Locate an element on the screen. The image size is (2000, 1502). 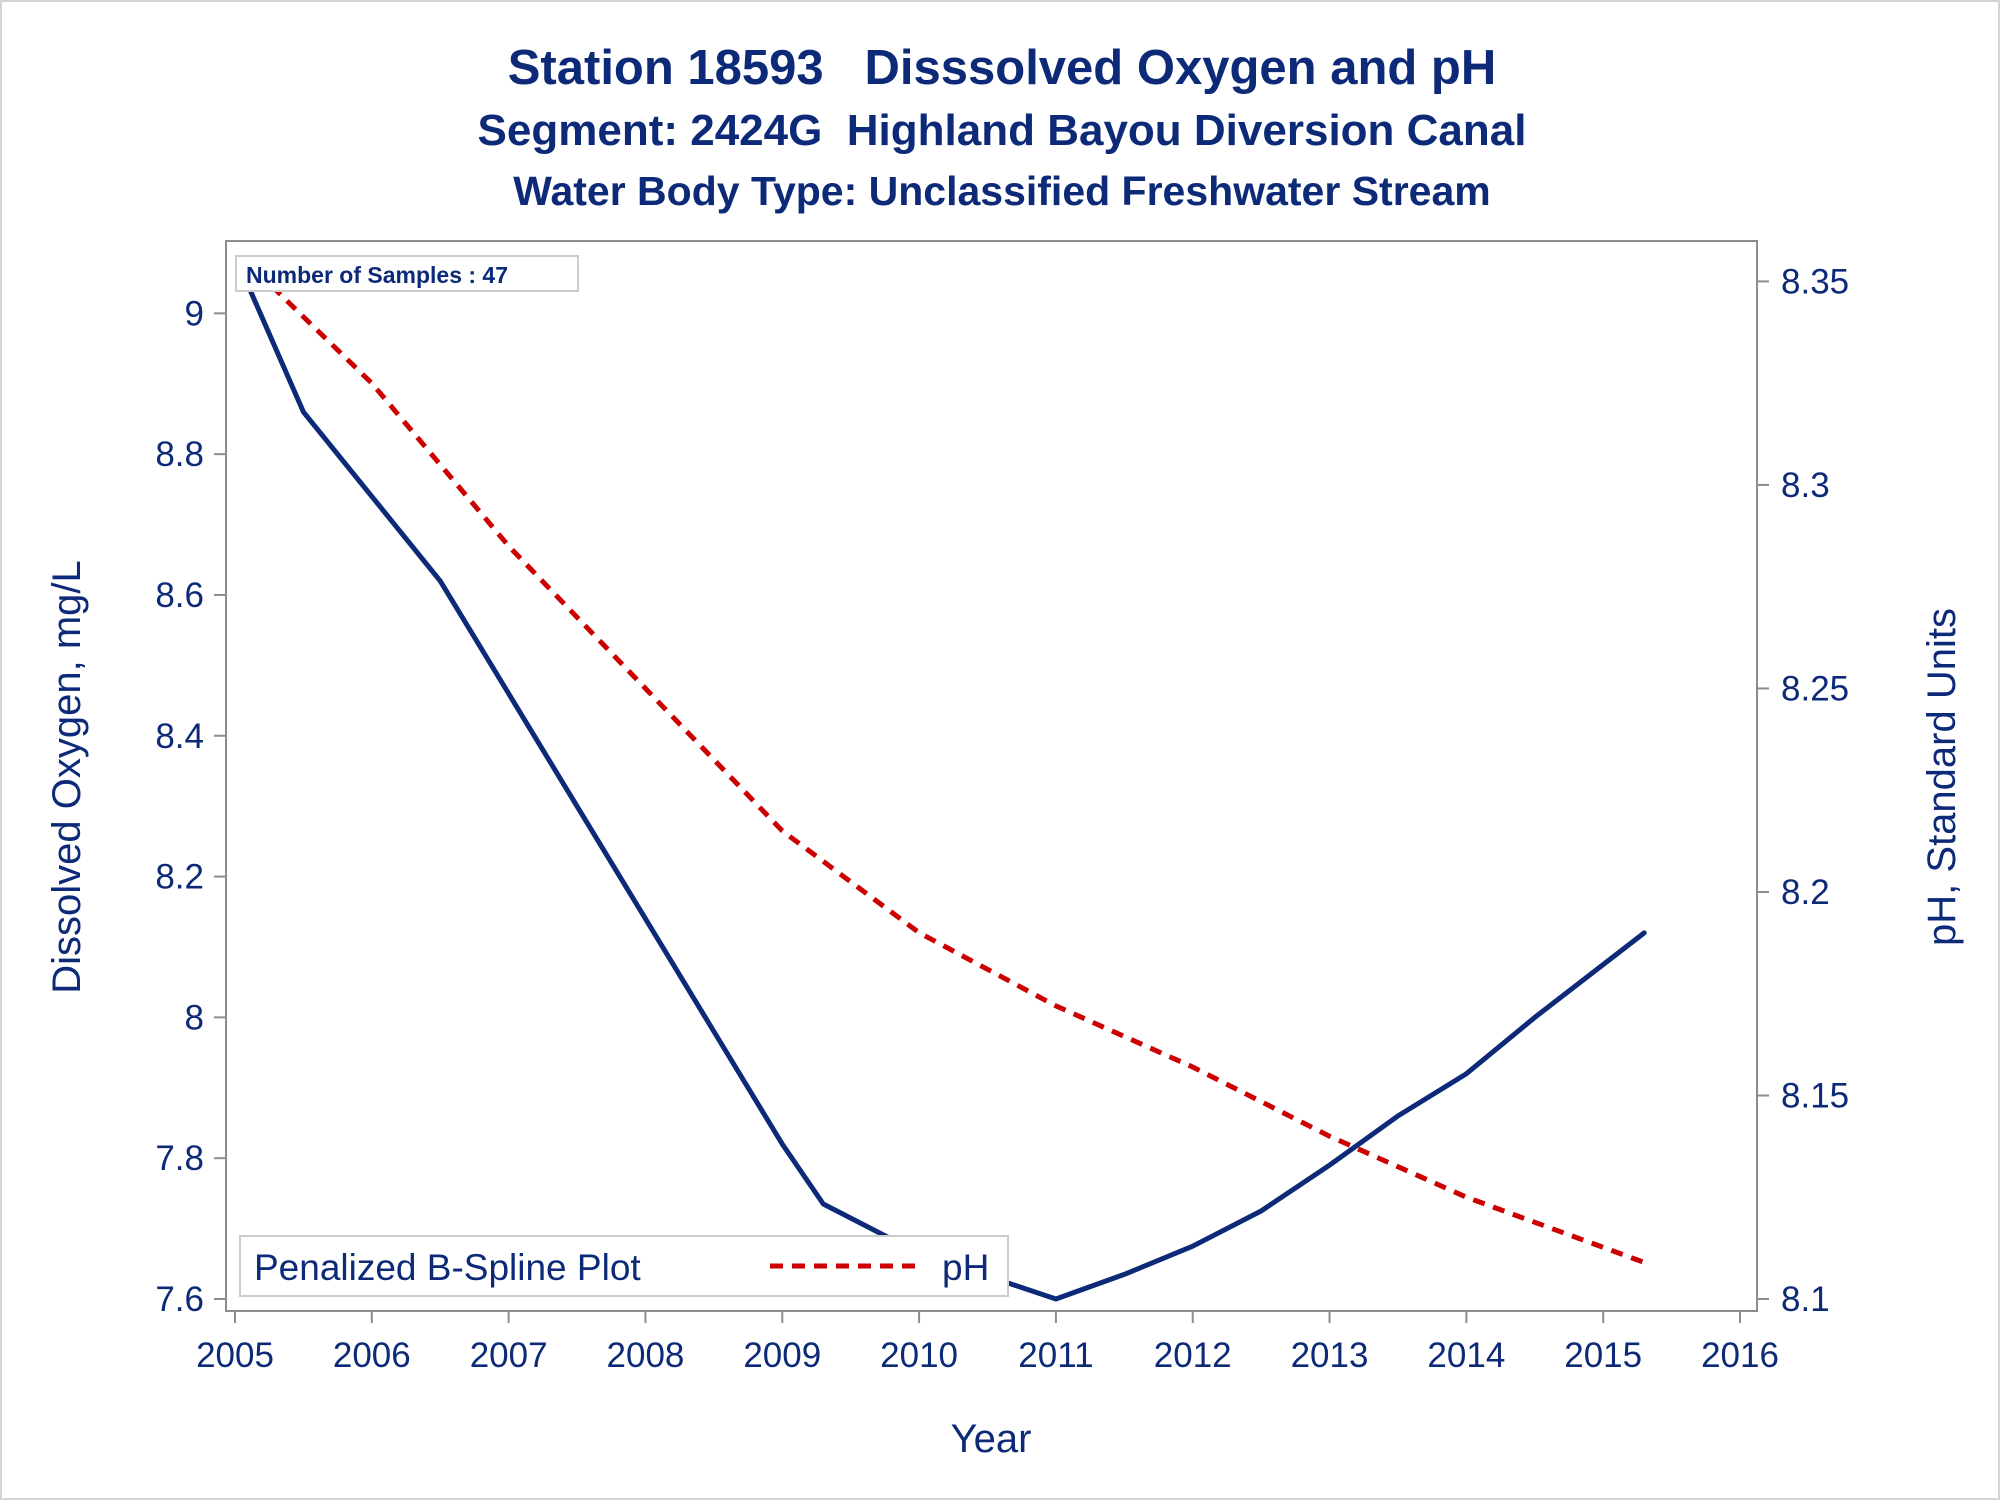
sample-count-annotation: Number of Samples : 47 is located at coordinates (407, 273).